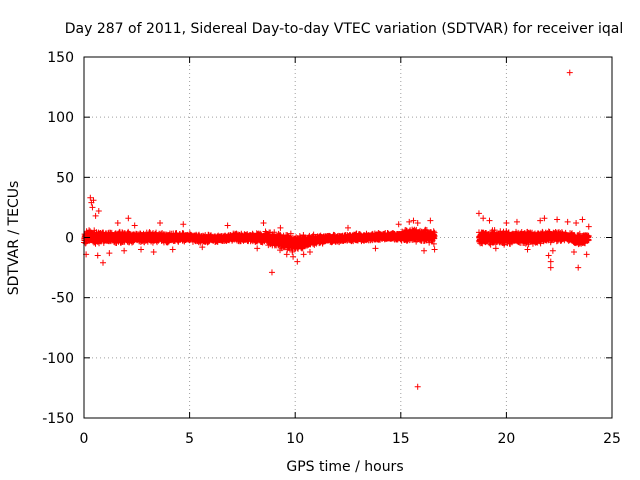 The image size is (640, 480). What do you see at coordinates (65, 178) in the screenshot?
I see `y-tick-label: 50` at bounding box center [65, 178].